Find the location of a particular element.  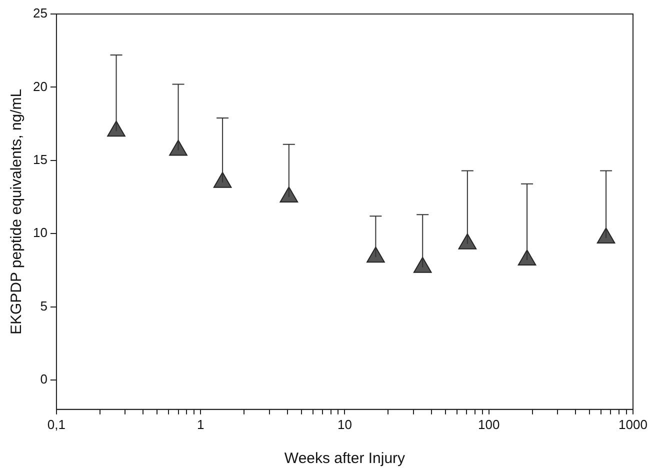

y-tick-label: 25 is located at coordinates (40, 13).